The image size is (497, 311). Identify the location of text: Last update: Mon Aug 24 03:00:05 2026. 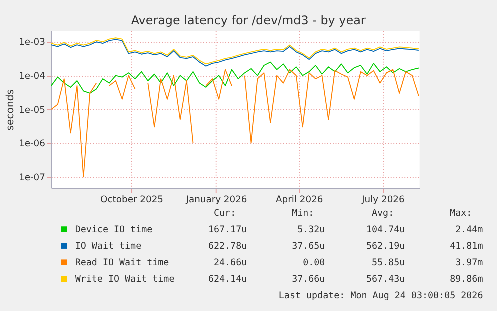
(381, 296).